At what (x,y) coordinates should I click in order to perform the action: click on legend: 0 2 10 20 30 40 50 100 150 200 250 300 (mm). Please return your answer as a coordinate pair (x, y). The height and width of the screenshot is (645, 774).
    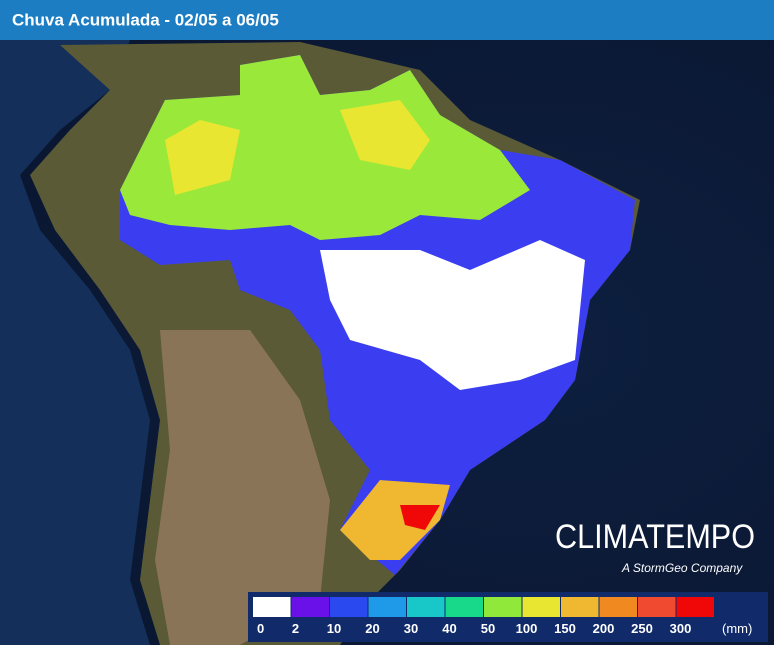
    Looking at the image, I should click on (508, 617).